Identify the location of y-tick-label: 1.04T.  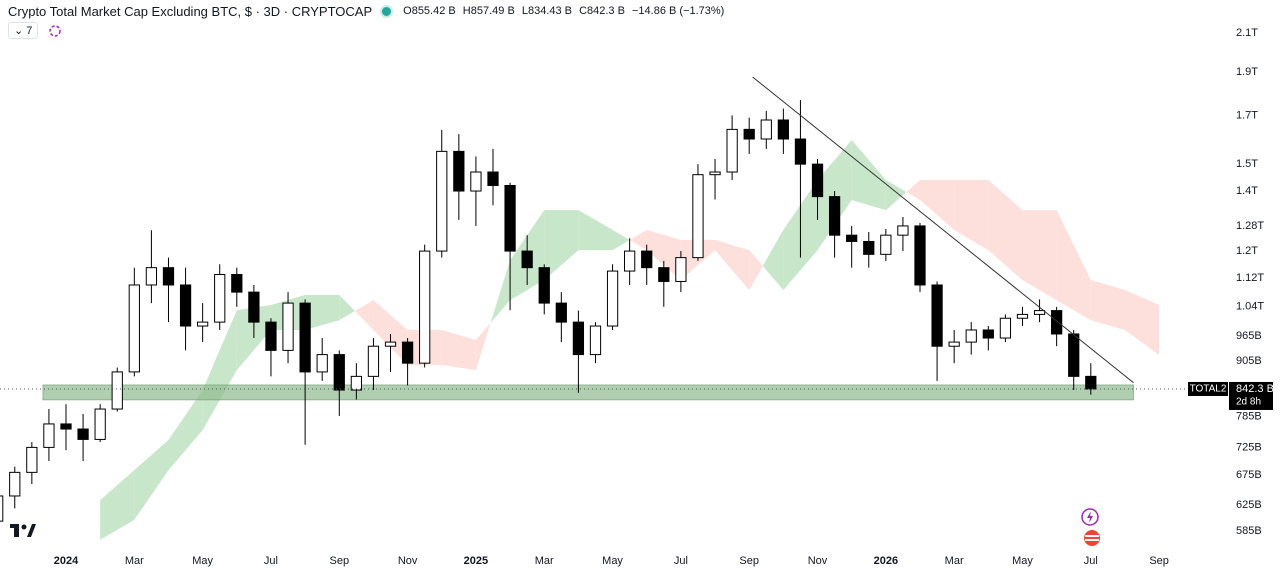
(1250, 307).